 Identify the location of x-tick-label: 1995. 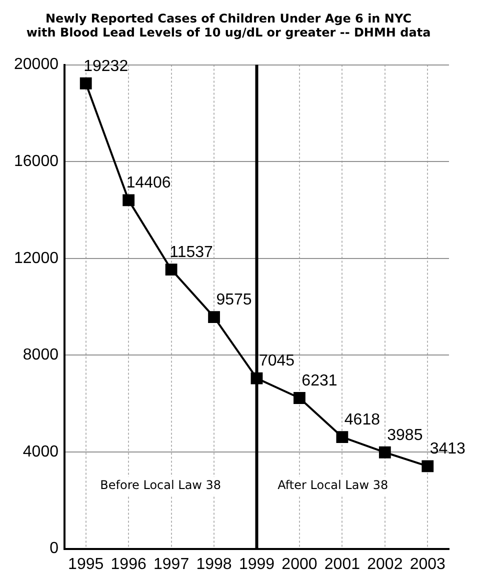
(86, 564).